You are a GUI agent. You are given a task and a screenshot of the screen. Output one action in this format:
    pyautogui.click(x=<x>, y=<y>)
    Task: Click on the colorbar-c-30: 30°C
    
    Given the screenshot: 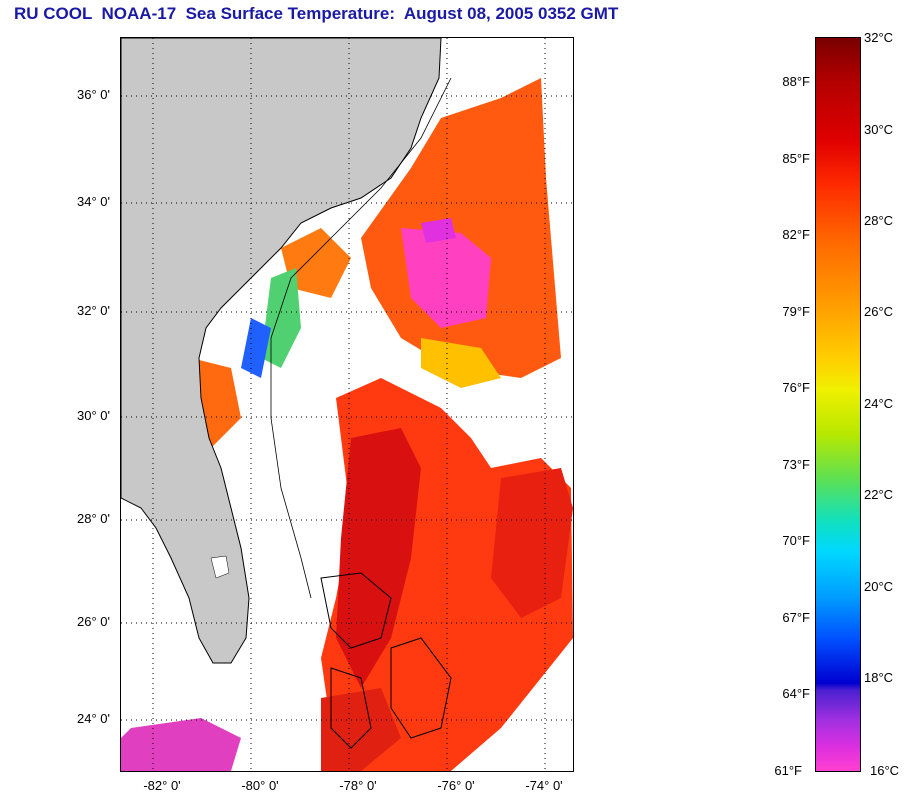 What is the action you would take?
    pyautogui.click(x=879, y=129)
    